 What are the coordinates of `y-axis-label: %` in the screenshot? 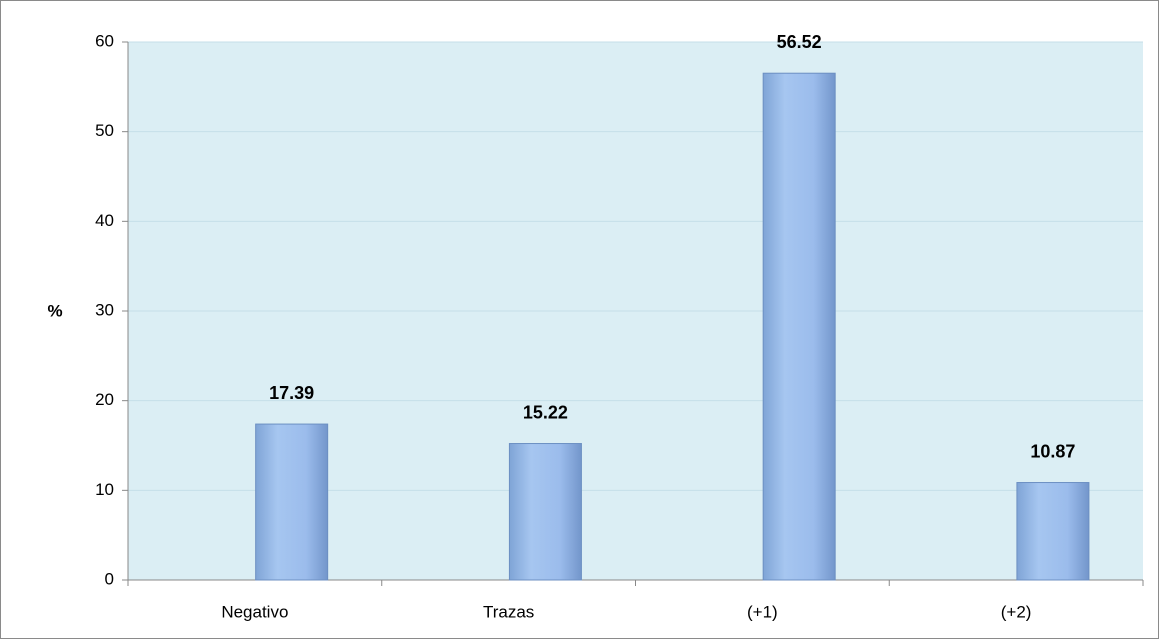 It's located at (54, 310).